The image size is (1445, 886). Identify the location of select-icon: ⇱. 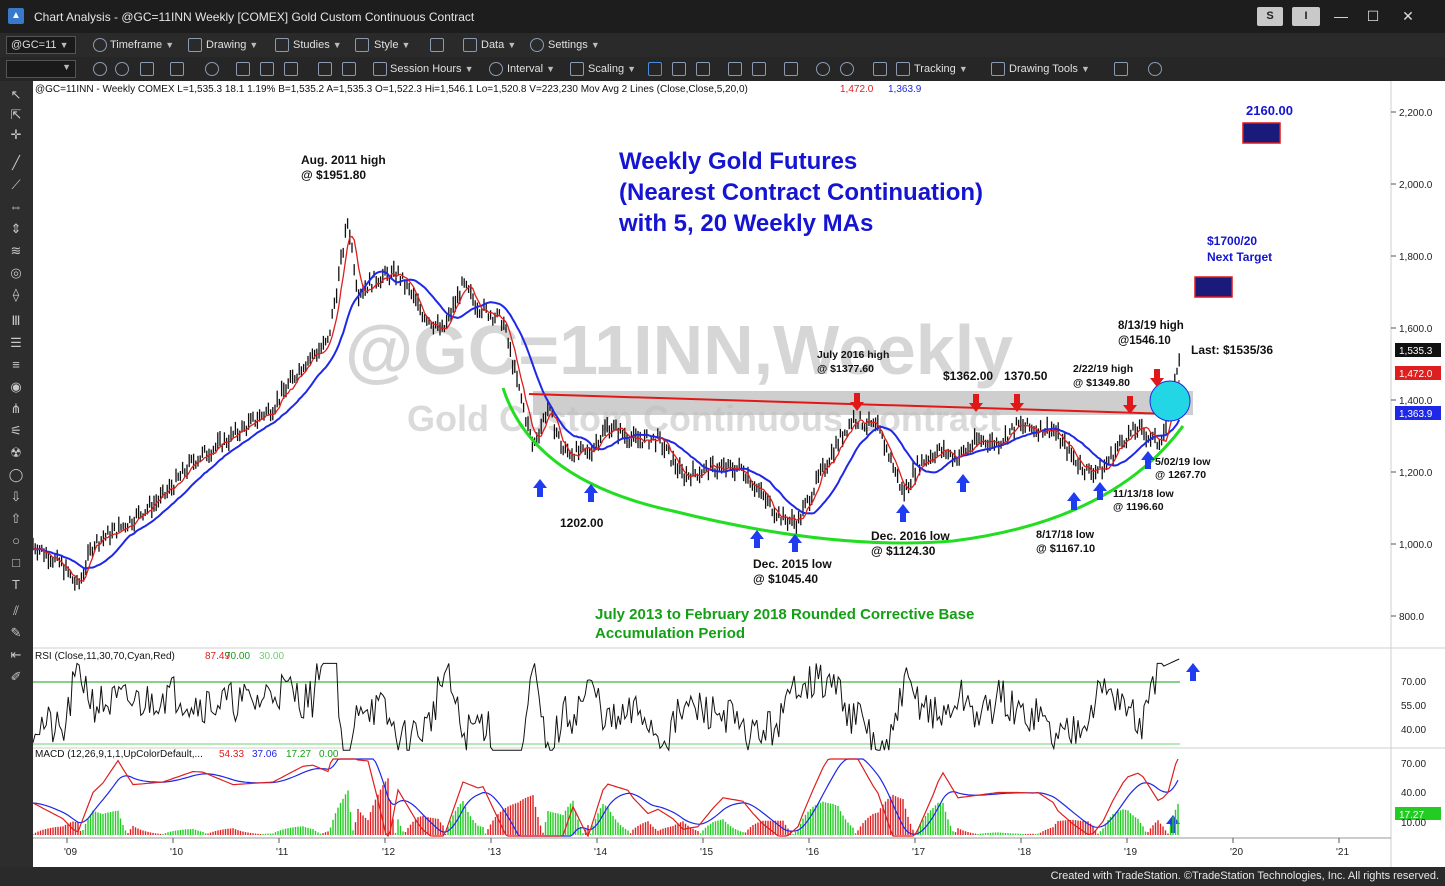
(16, 114).